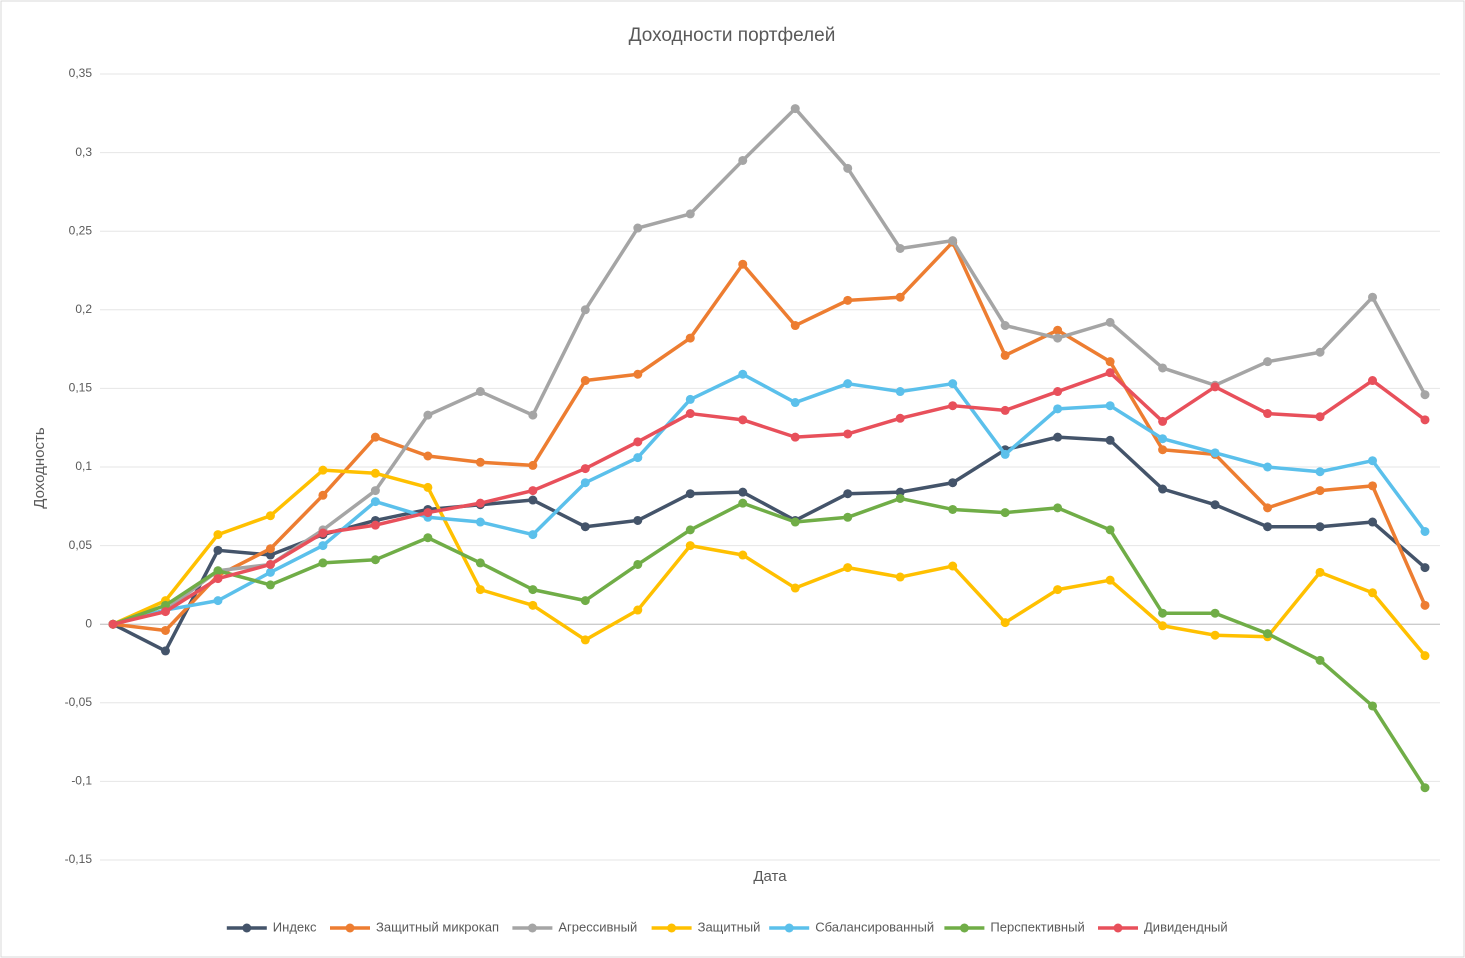 Image resolution: width=1465 pixels, height=958 pixels. Describe the element at coordinates (437, 926) in the screenshot. I see `legend-label: Защитный микрокап` at that location.